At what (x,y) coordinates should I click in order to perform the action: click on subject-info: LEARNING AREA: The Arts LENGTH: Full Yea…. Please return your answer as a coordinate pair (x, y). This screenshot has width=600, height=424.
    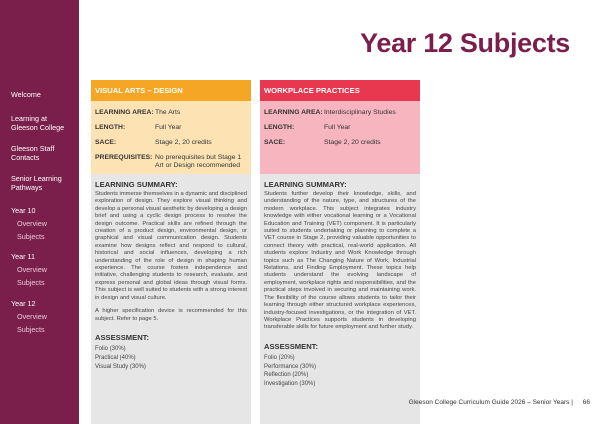
    Looking at the image, I should click on (171, 137).